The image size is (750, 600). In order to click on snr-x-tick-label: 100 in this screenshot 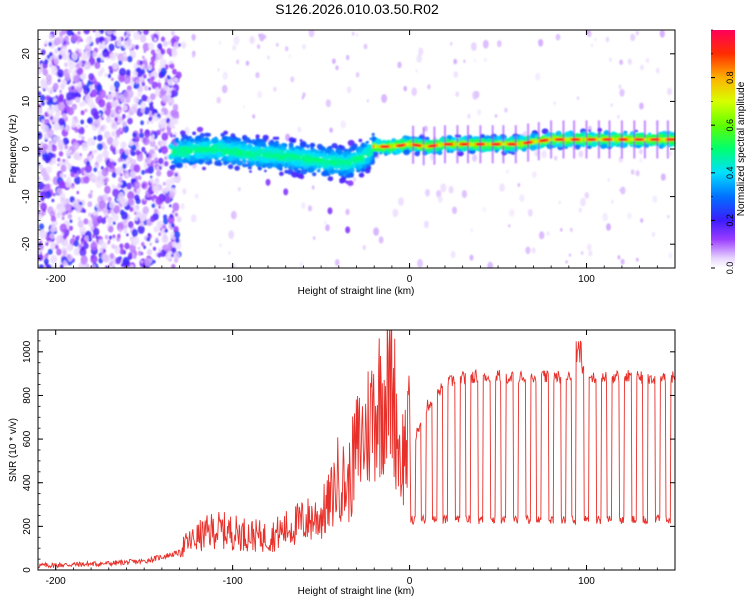, I will do `click(586, 581)`.